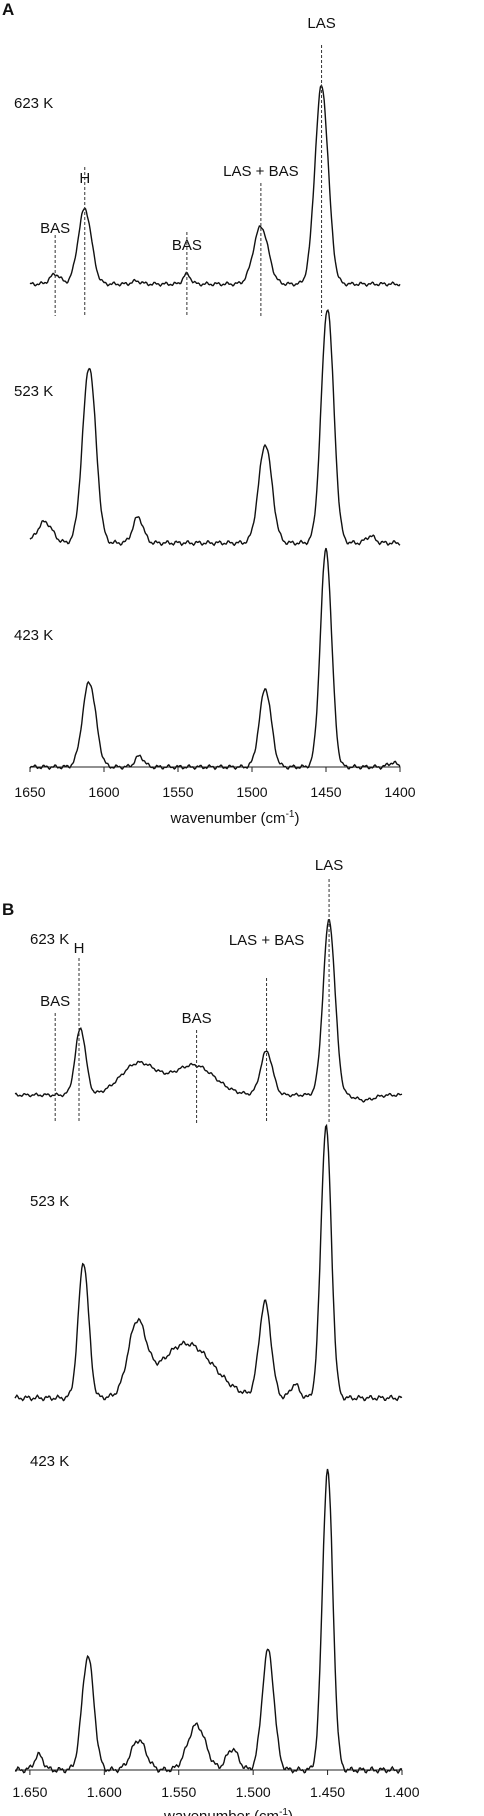 The height and width of the screenshot is (1816, 484). I want to click on panel-label-a: A, so click(8, 9).